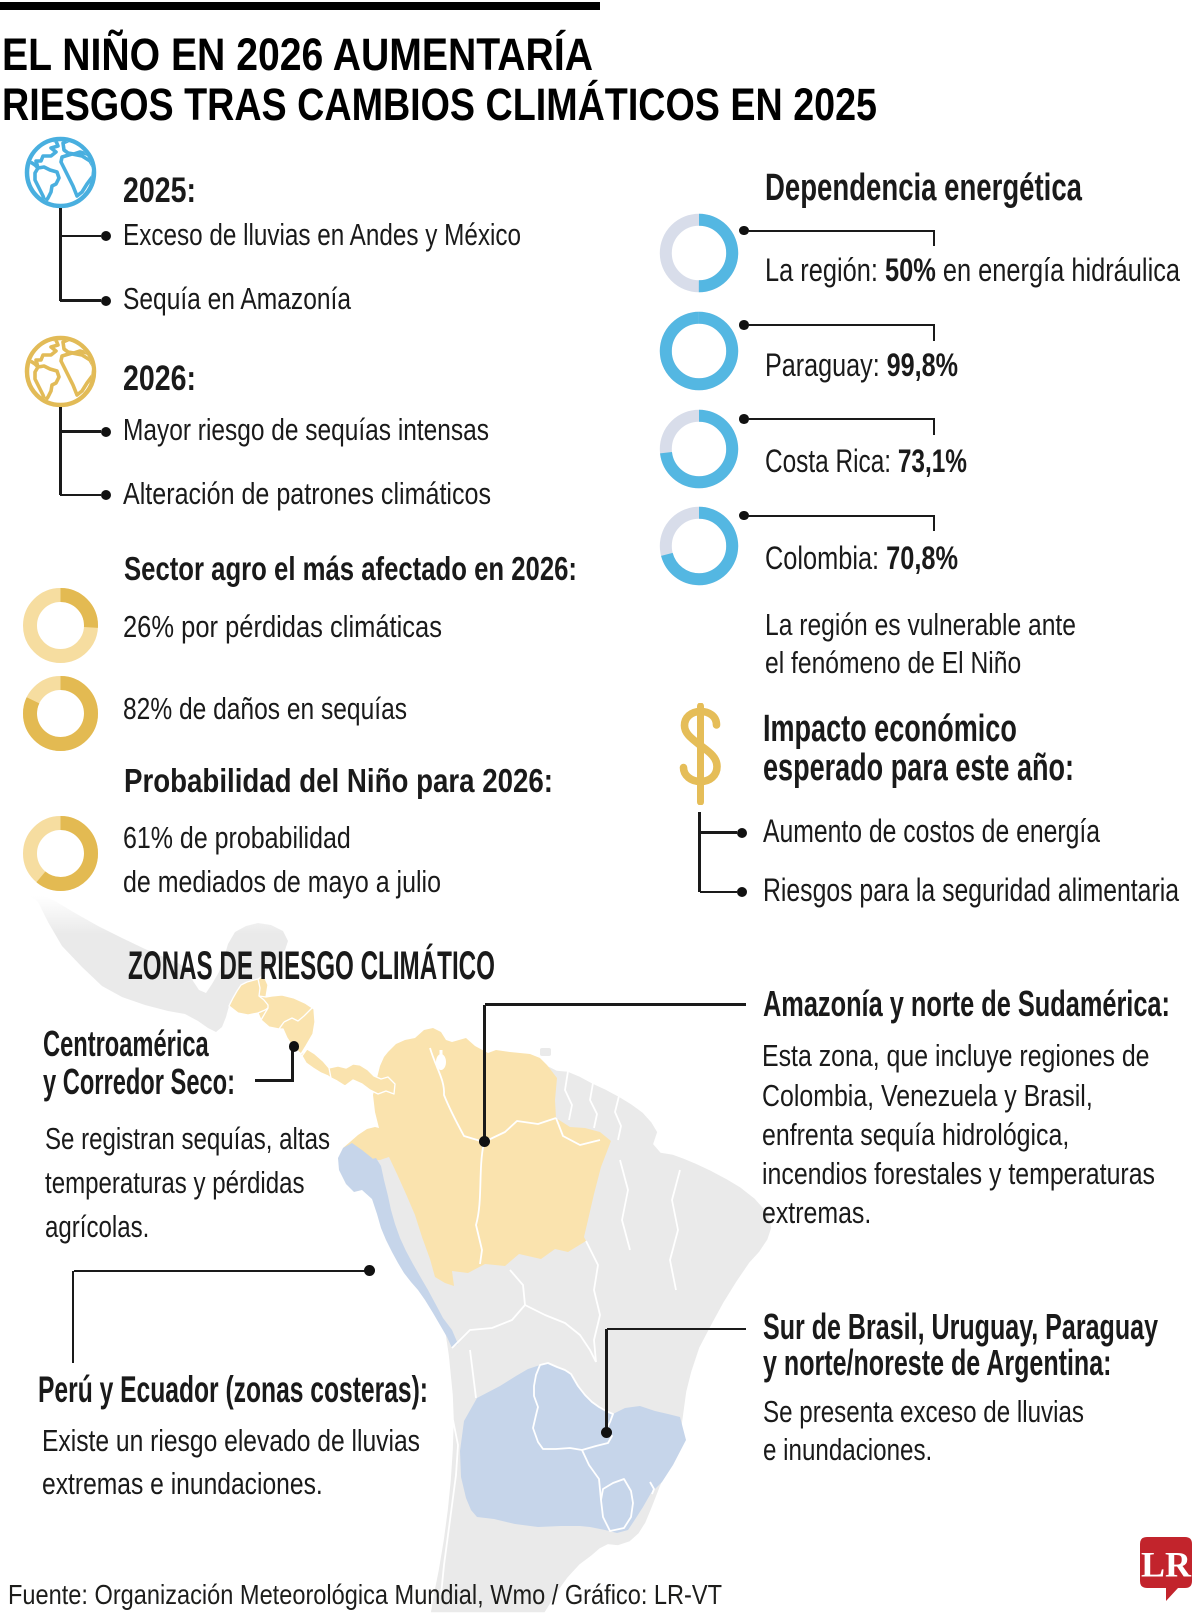 The height and width of the screenshot is (1613, 1200). Describe the element at coordinates (1166, 1565) in the screenshot. I see `svg-text: LR` at that location.